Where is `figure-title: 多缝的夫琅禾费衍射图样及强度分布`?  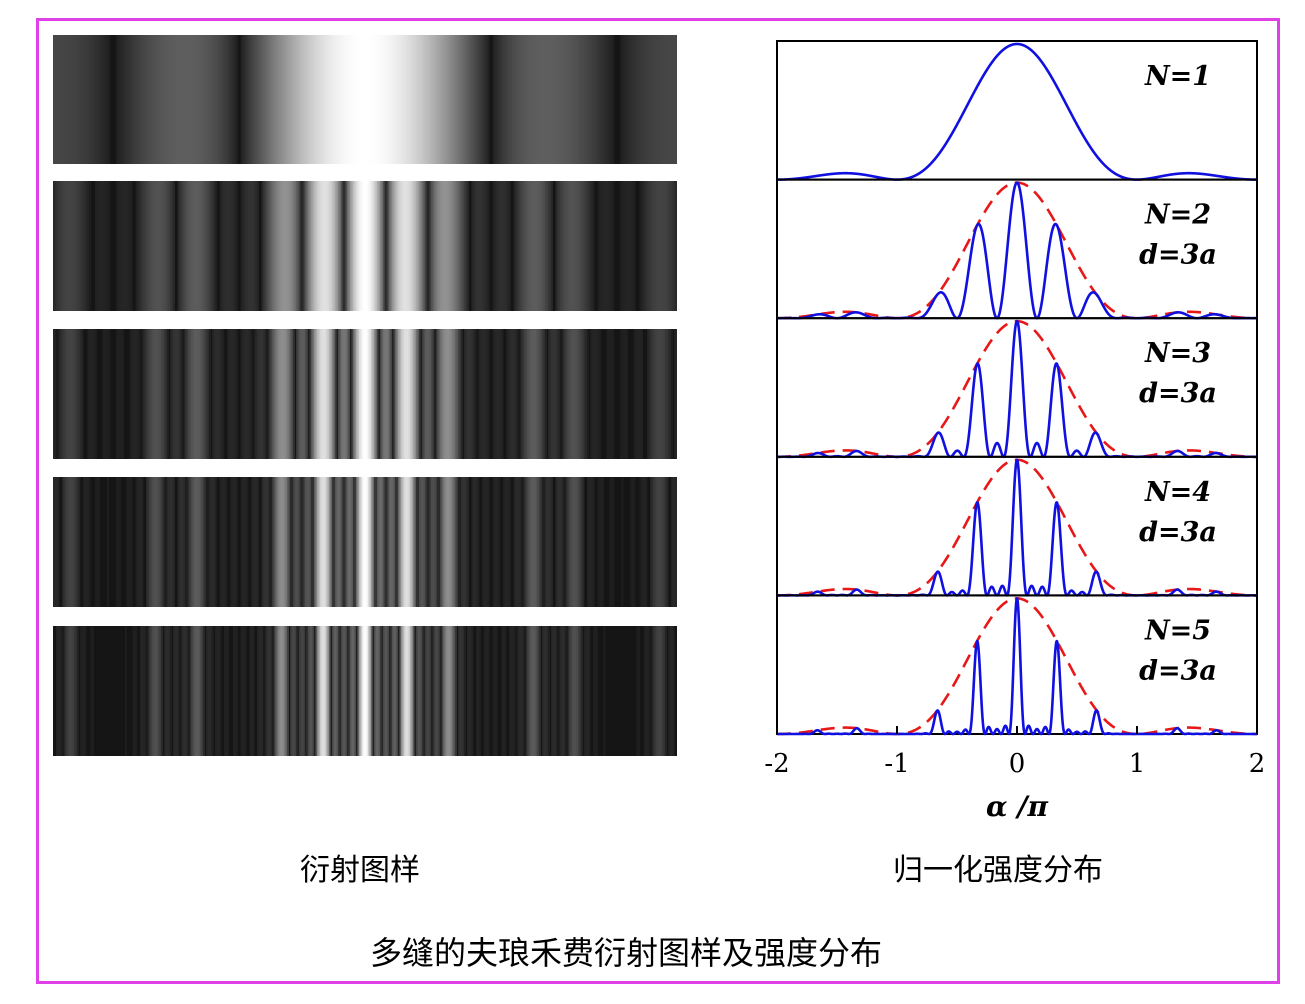
figure-title: 多缝的夫琅禾费衍射图样及强度分布 is located at coordinates (626, 953).